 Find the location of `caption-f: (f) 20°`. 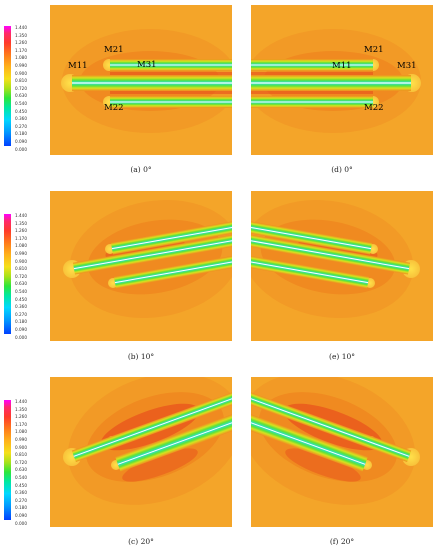

caption-f: (f) 20° is located at coordinates (342, 541).